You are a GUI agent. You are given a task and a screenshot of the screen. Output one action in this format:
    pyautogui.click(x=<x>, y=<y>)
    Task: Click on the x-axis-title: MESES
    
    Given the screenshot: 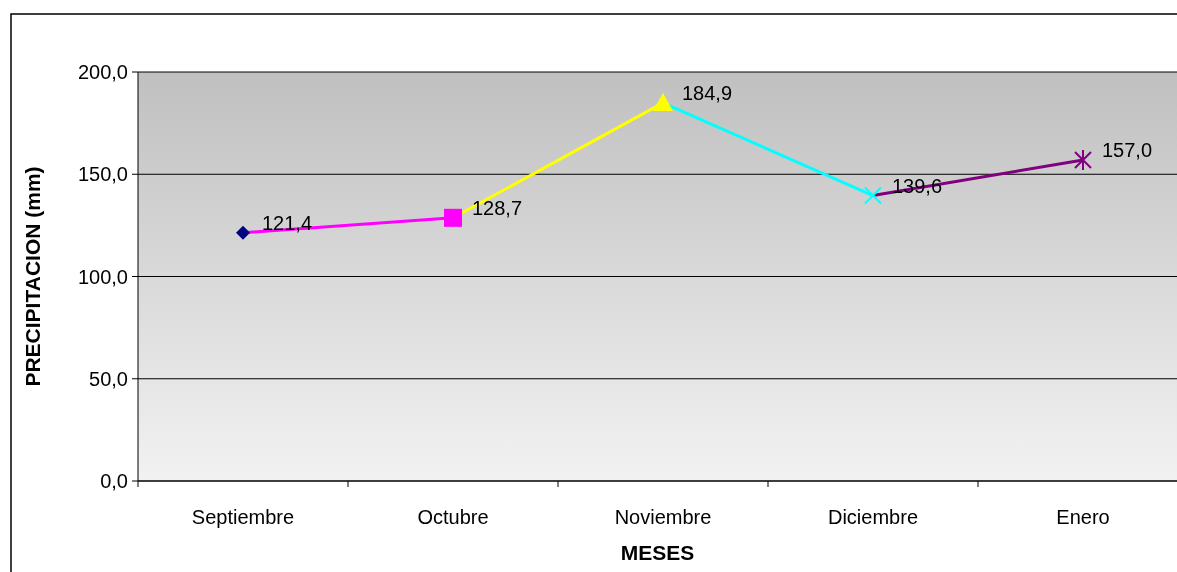 What is the action you would take?
    pyautogui.click(x=657, y=552)
    